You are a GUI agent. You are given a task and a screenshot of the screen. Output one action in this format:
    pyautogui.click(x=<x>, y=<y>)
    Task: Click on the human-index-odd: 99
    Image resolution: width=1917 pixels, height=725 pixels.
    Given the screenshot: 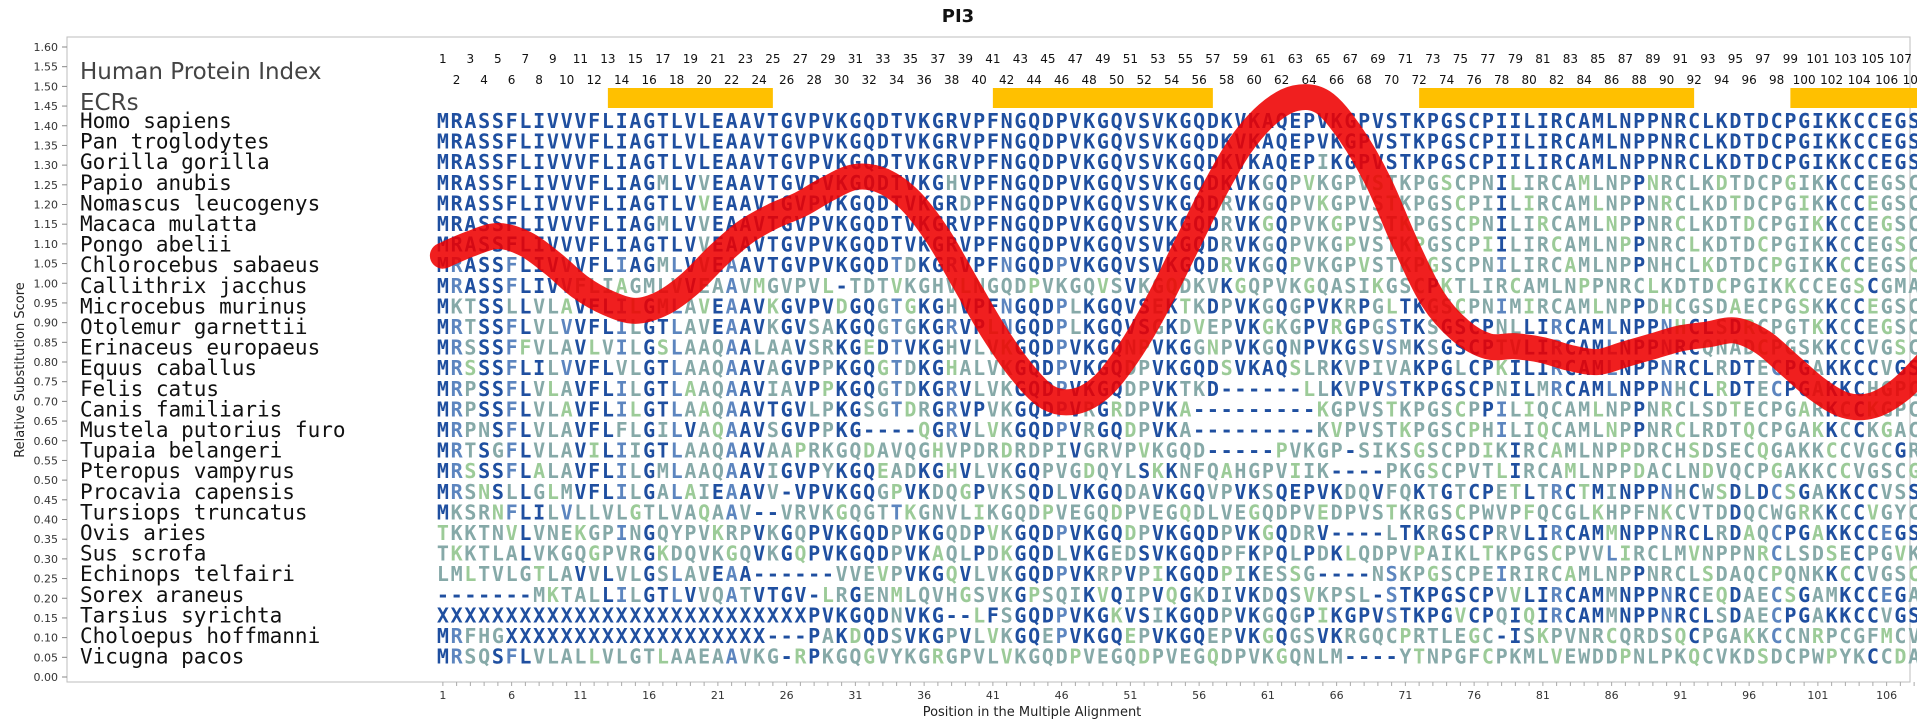 What is the action you would take?
    pyautogui.click(x=1790, y=59)
    